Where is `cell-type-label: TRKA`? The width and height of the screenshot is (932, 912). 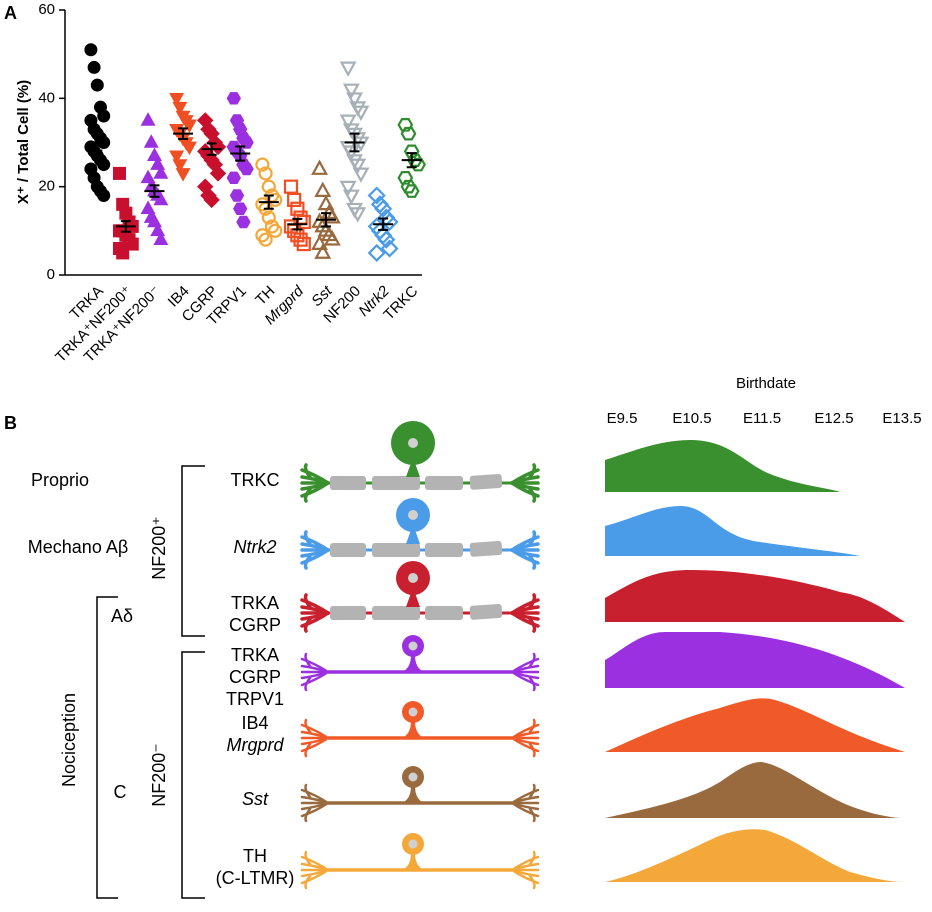
cell-type-label: TRKA is located at coordinates (255, 603).